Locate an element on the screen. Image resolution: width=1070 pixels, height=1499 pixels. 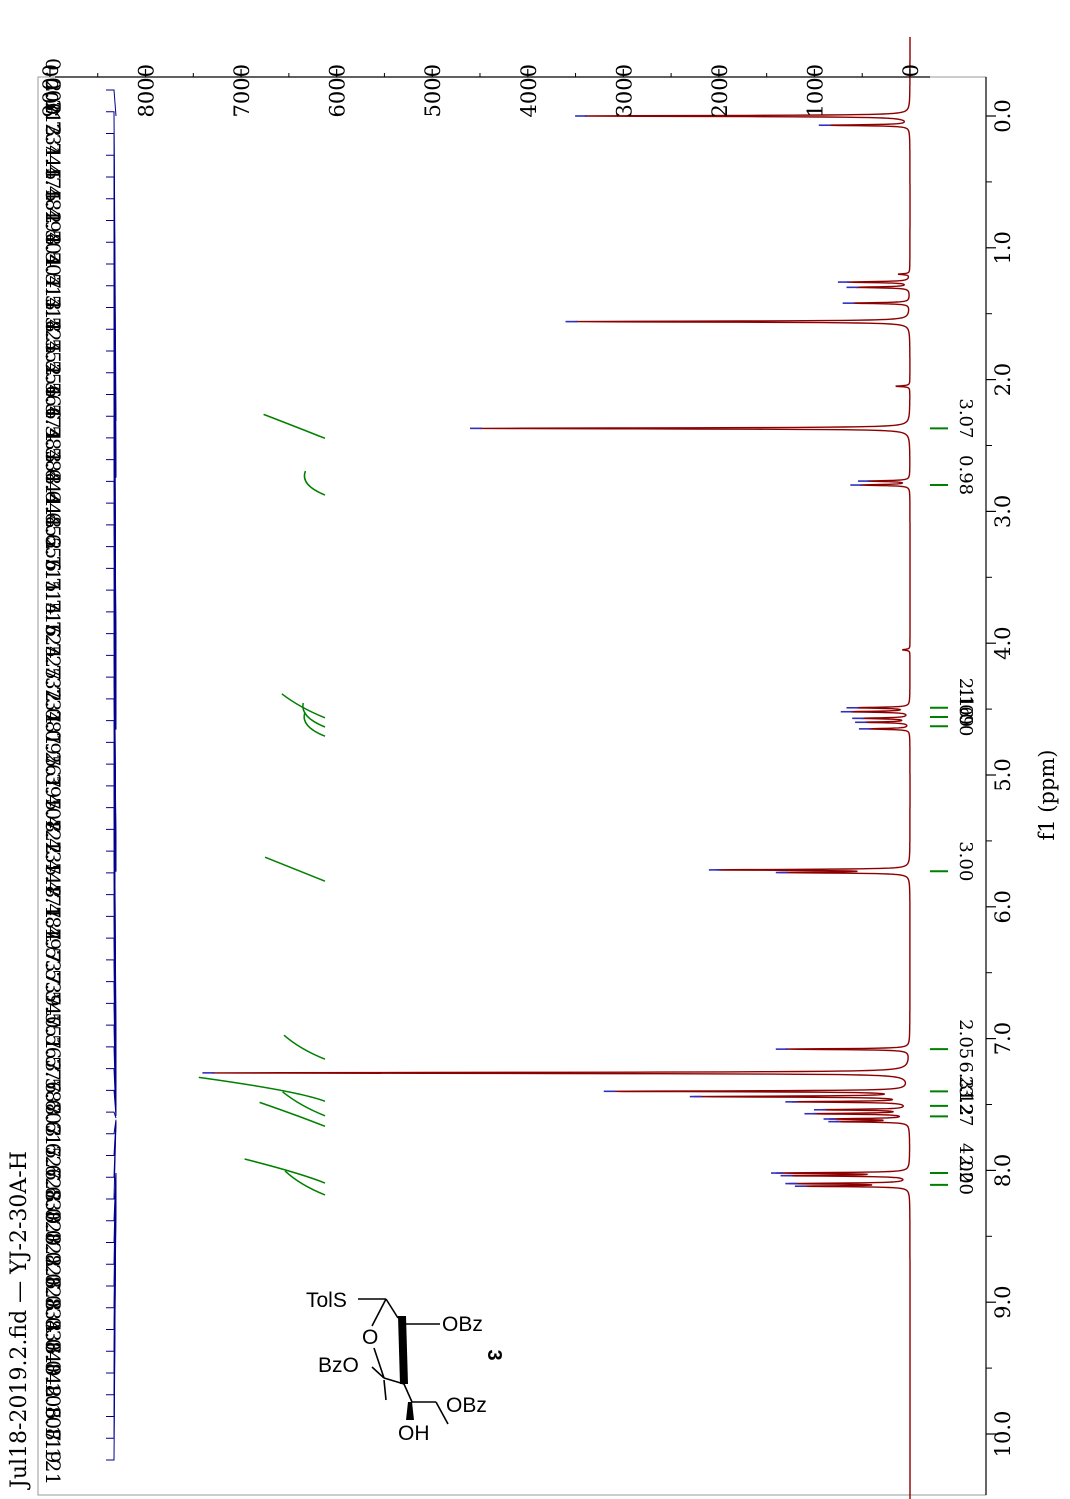
integral-value: 3.27 is located at coordinates (965, 1106).